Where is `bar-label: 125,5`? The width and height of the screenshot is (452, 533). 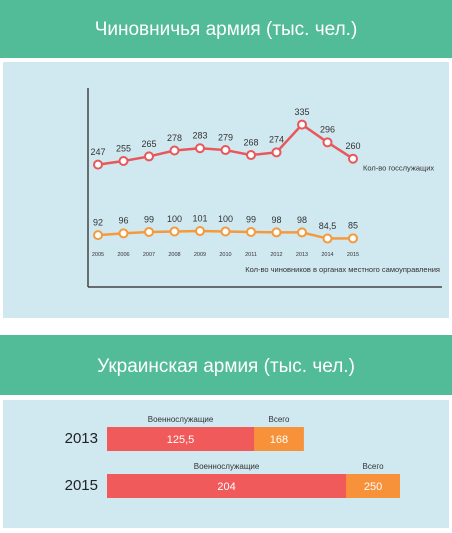
bar-label: 125,5 is located at coordinates (181, 440).